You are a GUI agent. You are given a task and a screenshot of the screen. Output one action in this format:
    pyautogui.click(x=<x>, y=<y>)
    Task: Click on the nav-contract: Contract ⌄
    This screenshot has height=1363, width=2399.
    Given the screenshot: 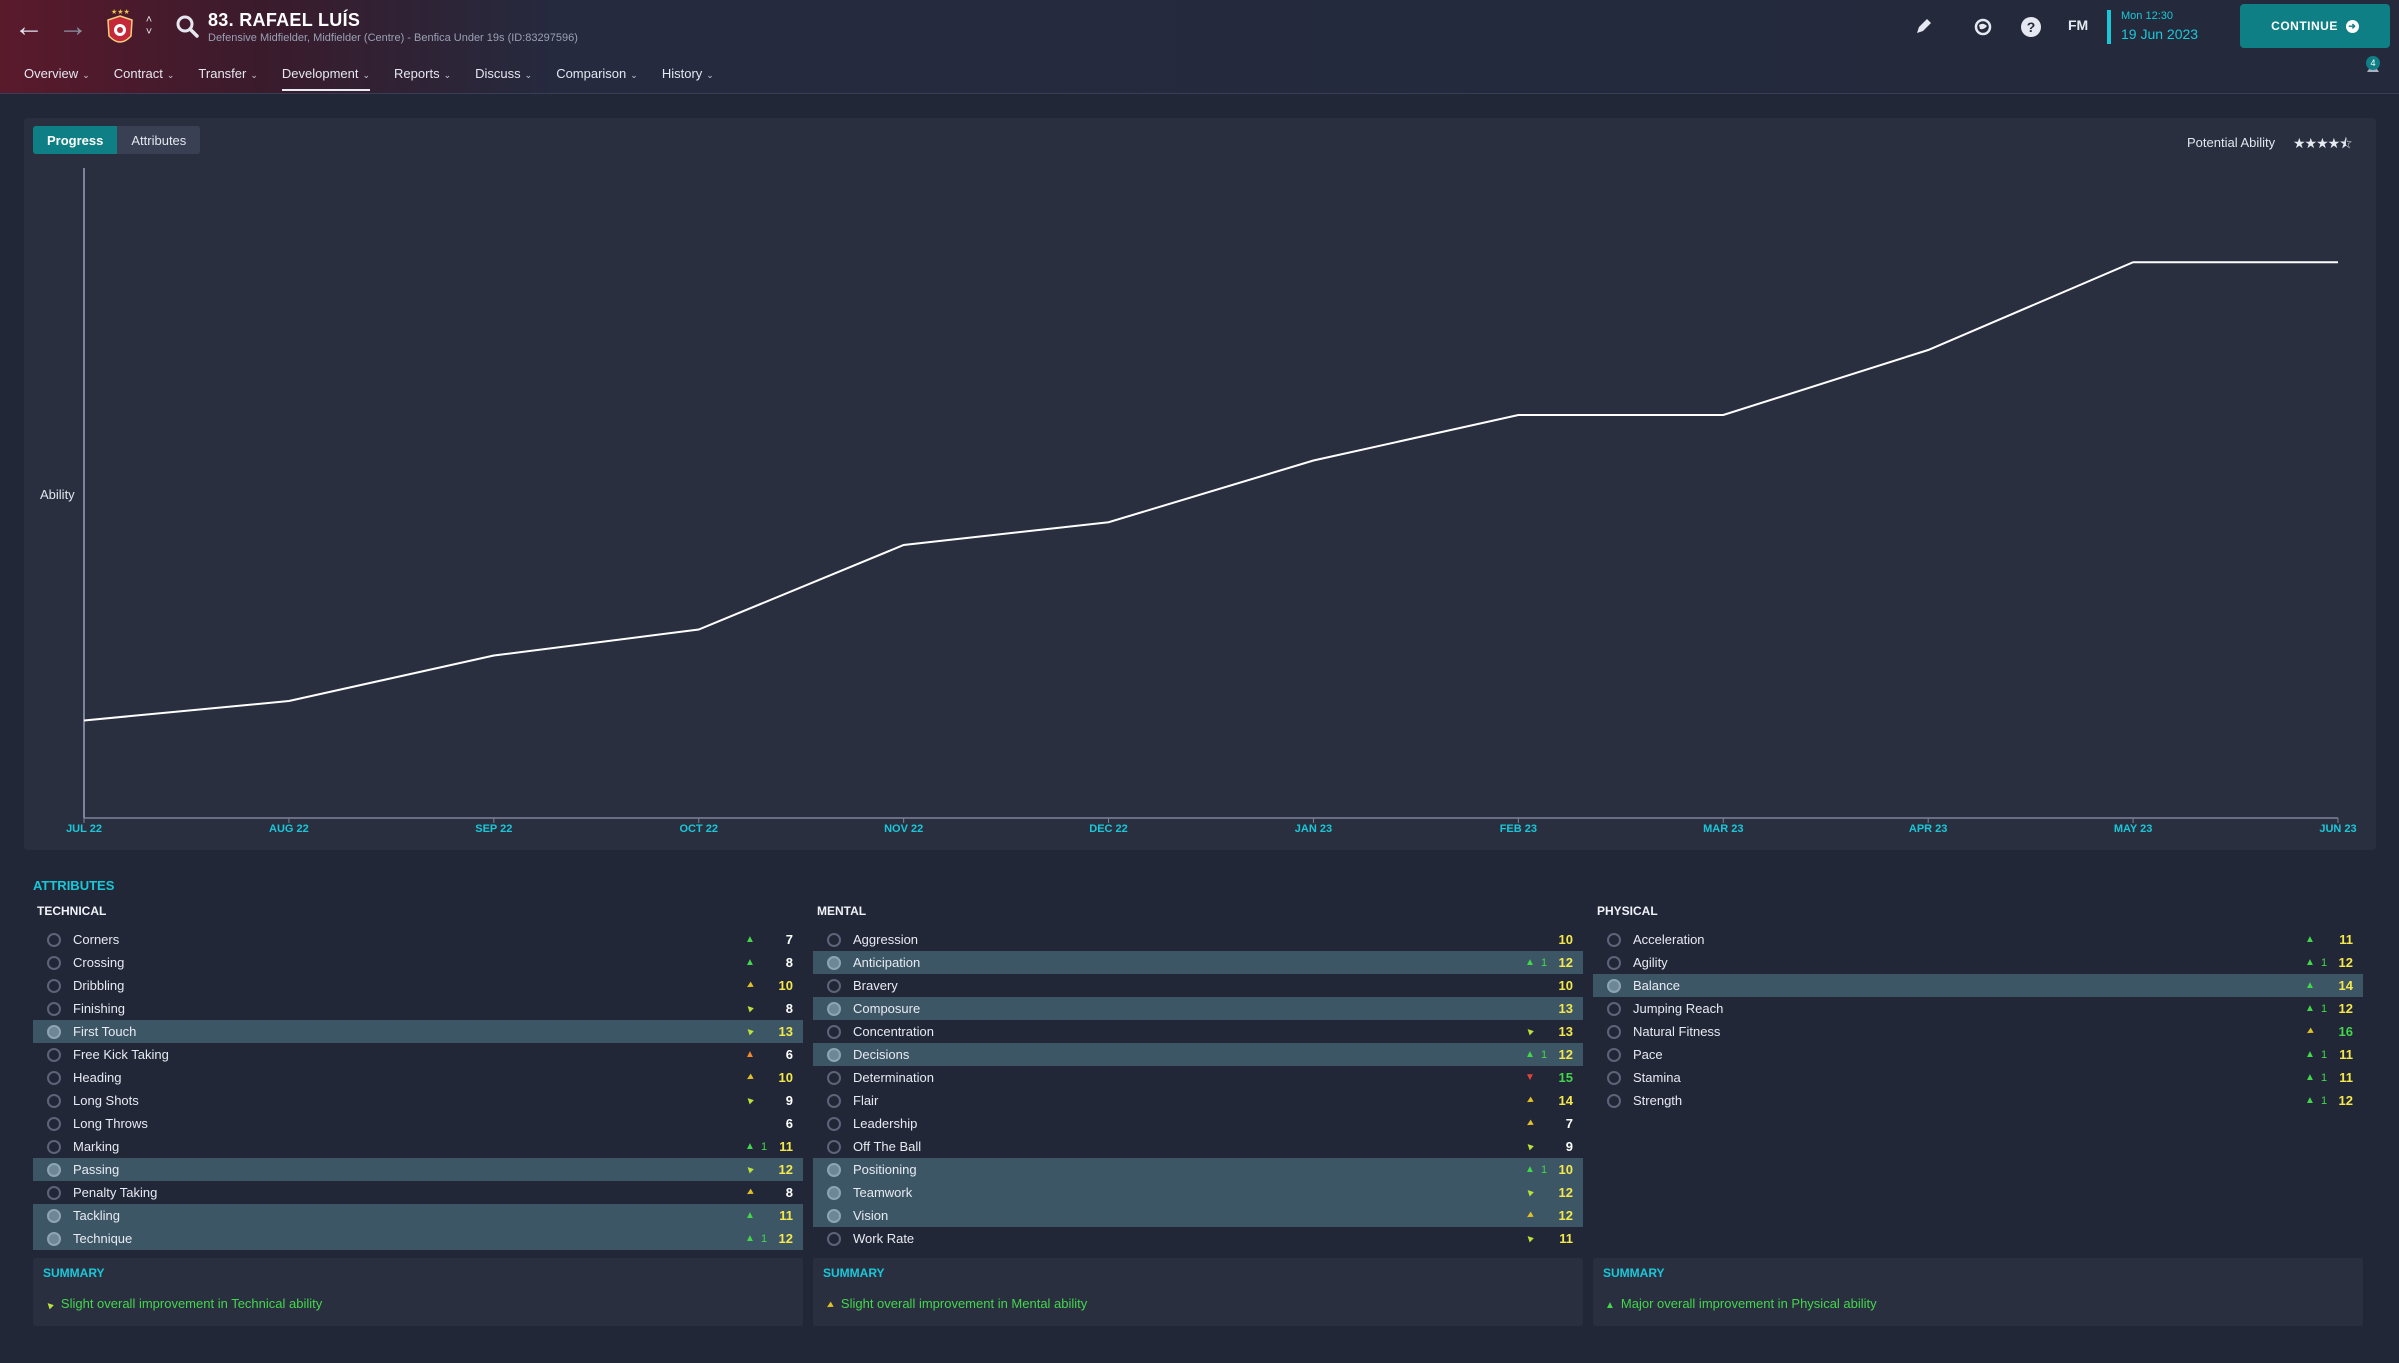 What is the action you would take?
    pyautogui.click(x=144, y=76)
    